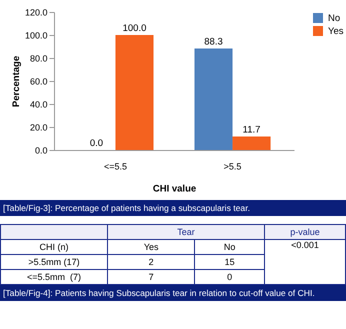  Describe the element at coordinates (151, 247) in the screenshot. I see `text: Yes` at that location.